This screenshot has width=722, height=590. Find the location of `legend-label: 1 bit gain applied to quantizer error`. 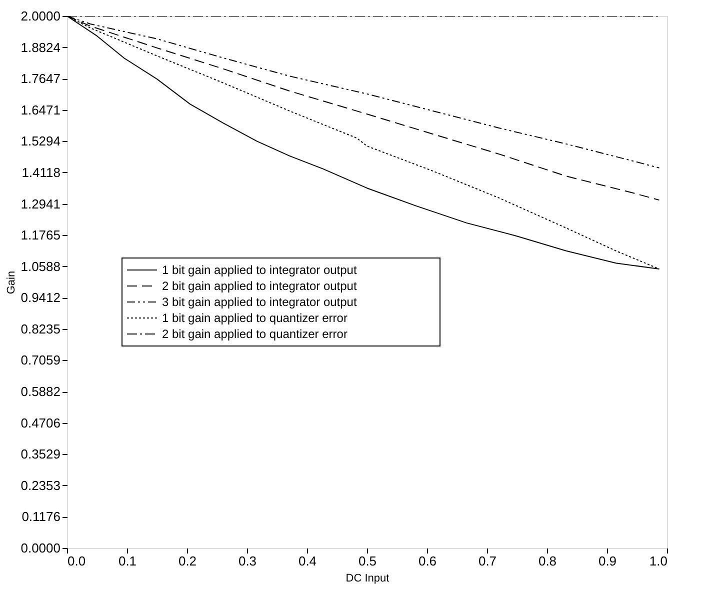

legend-label: 1 bit gain applied to quantizer error is located at coordinates (255, 318).